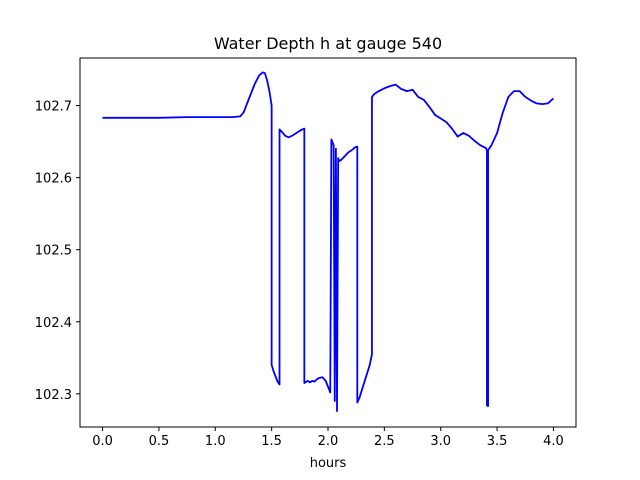 The image size is (640, 480). What do you see at coordinates (215, 441) in the screenshot?
I see `x-tick-label: 1.0` at bounding box center [215, 441].